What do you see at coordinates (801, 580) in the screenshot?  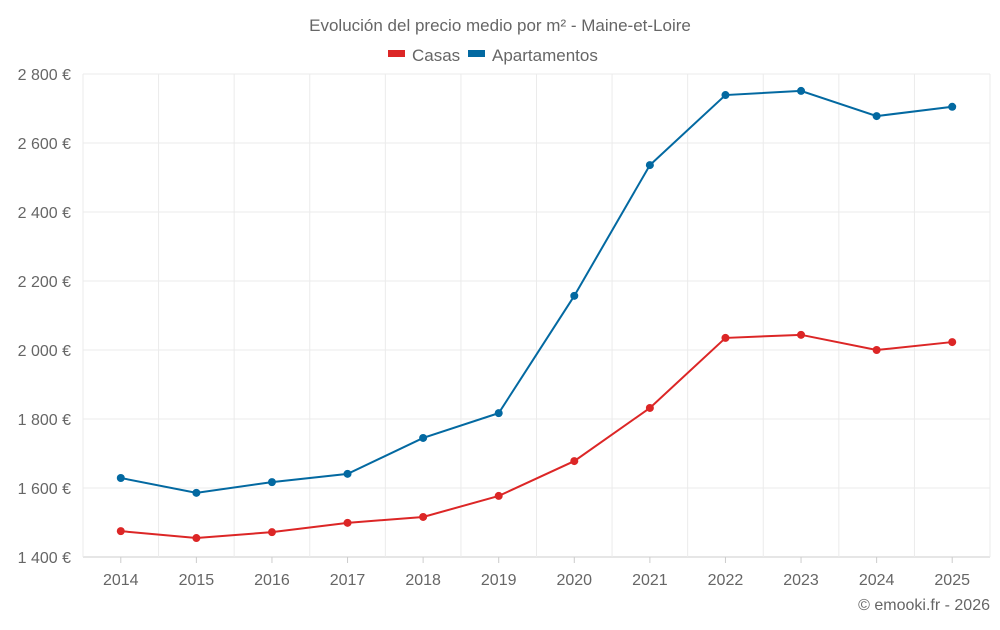 I see `x-tick-label: 2023` at bounding box center [801, 580].